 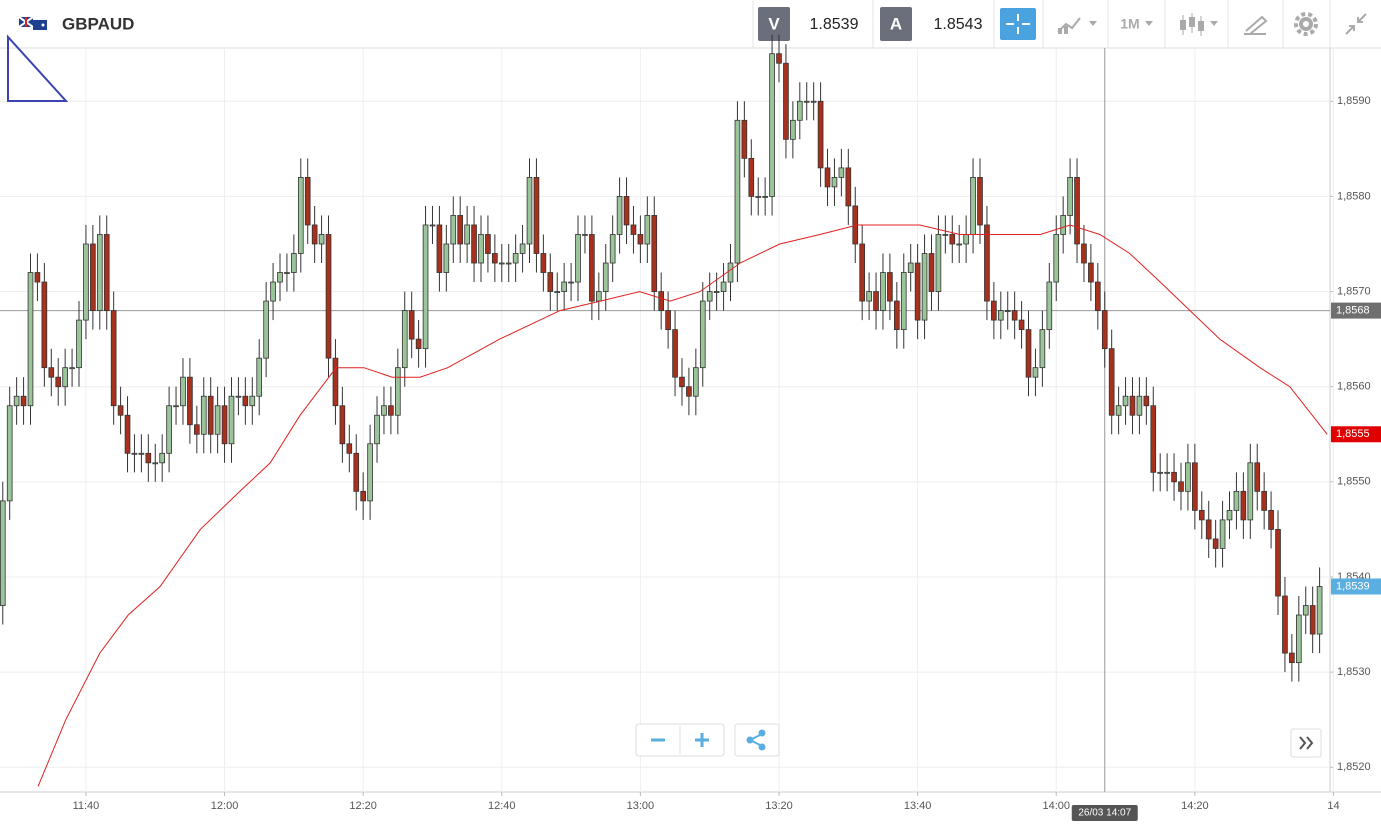 What do you see at coordinates (690, 24) in the screenshot?
I see `header-bar` at bounding box center [690, 24].